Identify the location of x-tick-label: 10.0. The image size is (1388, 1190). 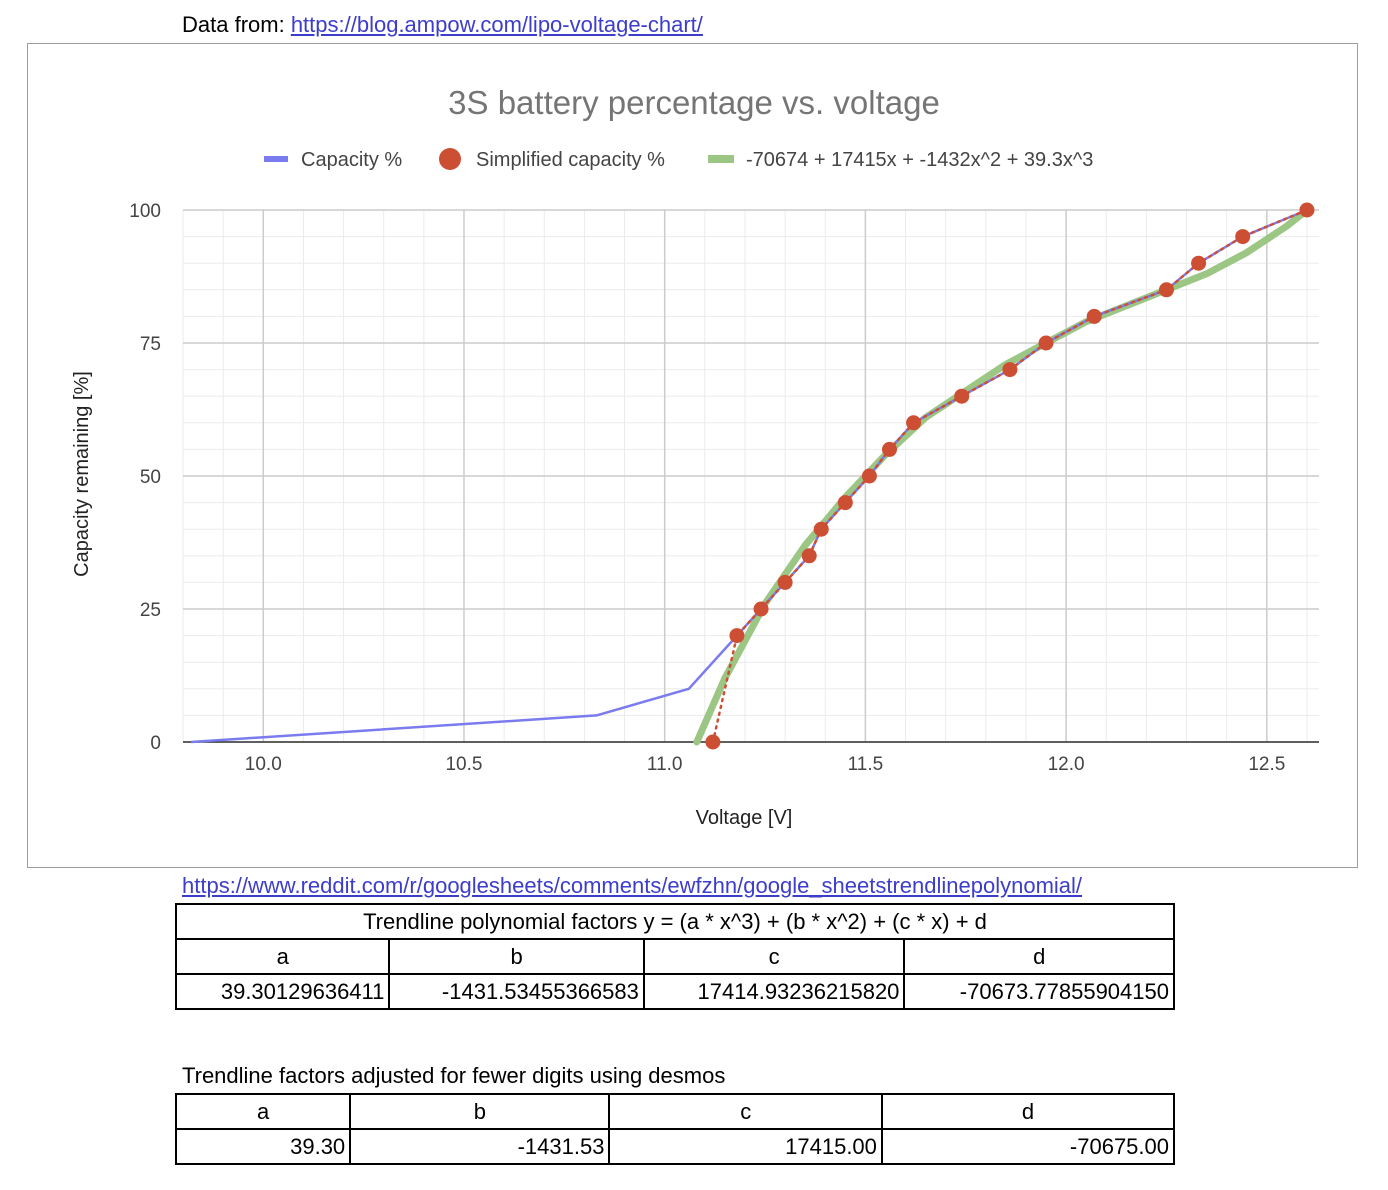
(263, 764).